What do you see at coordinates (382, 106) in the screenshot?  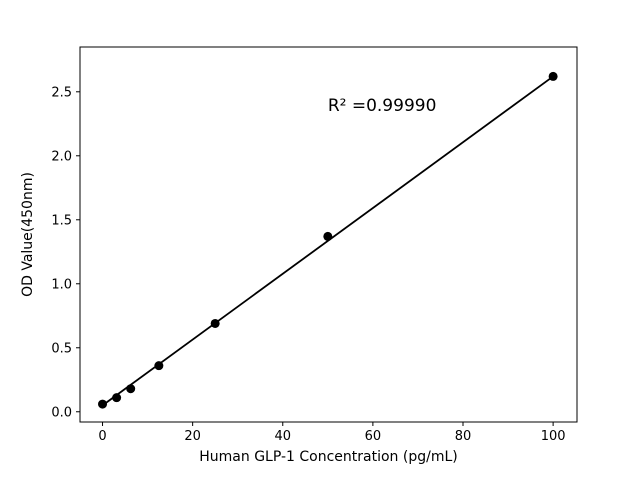 I see `r-squared-annotation: R² =0.99990` at bounding box center [382, 106].